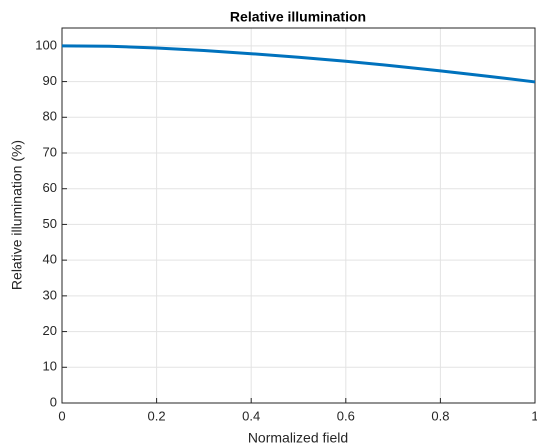 Image resolution: width=537 pixels, height=448 pixels. Describe the element at coordinates (50, 187) in the screenshot. I see `y-tick-label: 60` at that location.